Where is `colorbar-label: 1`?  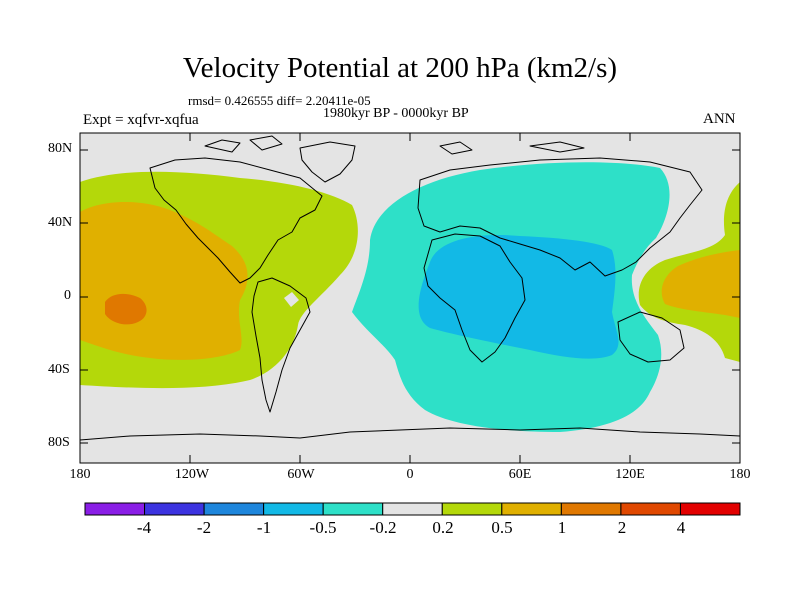
colorbar-label: 1 is located at coordinates (562, 527).